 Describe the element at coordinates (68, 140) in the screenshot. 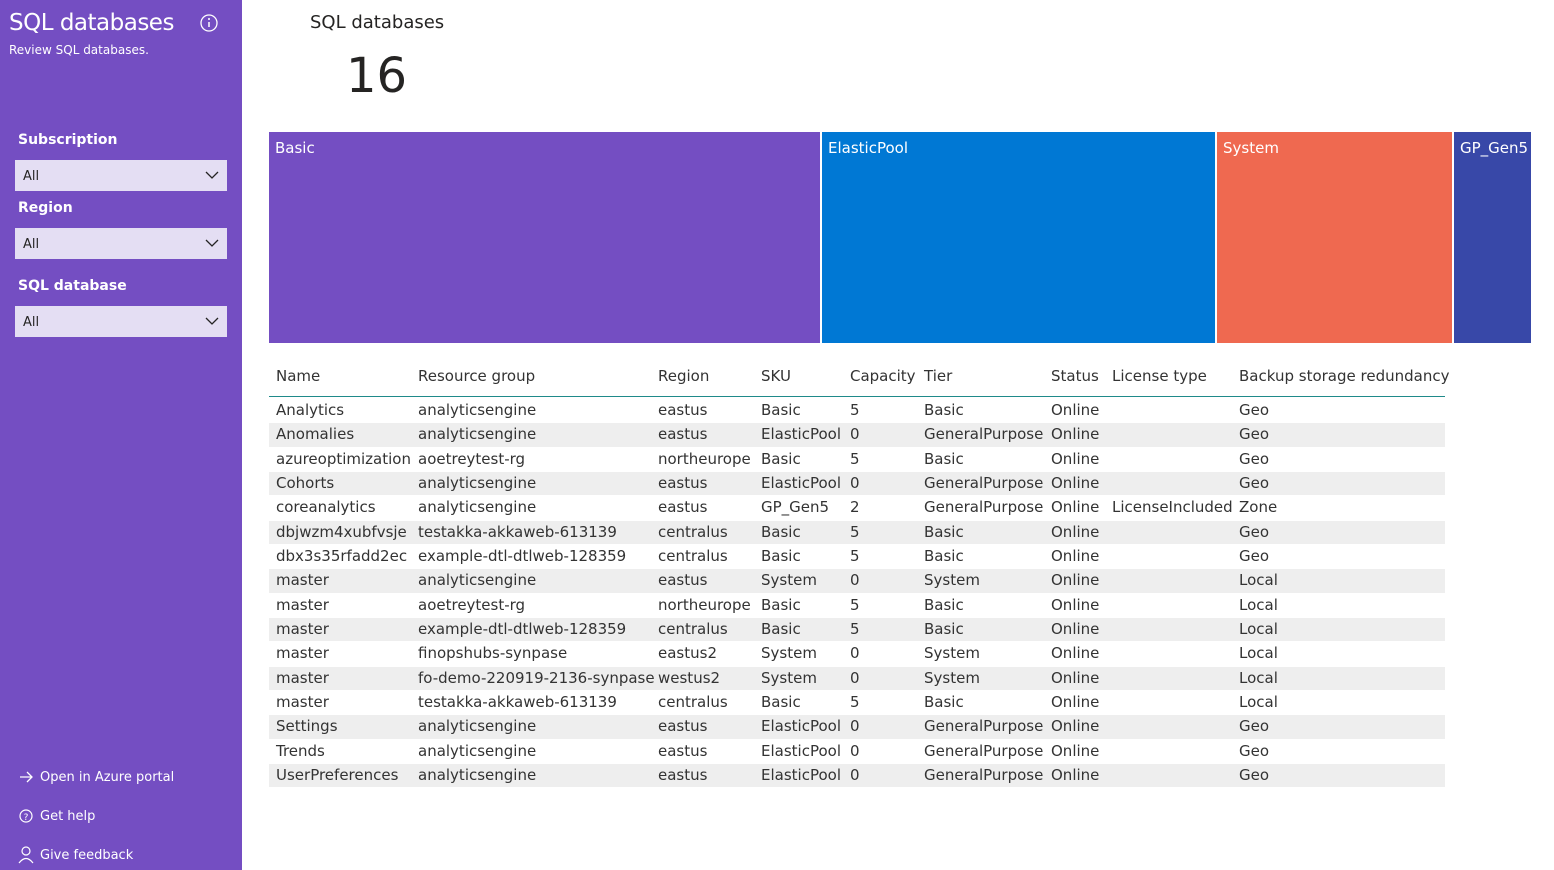

I see `filter-label: Subscription` at that location.